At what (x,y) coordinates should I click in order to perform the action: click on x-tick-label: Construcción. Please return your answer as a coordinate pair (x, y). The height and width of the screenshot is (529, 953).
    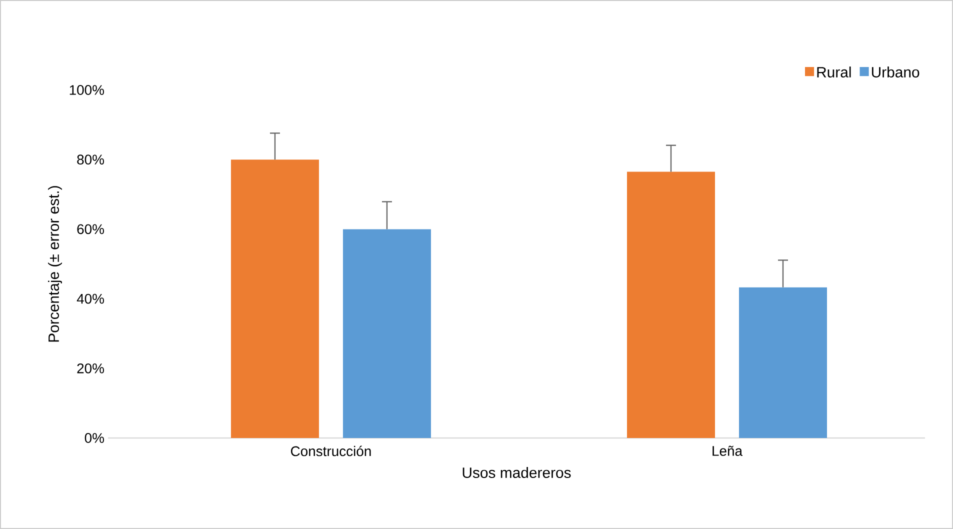
    Looking at the image, I should click on (330, 451).